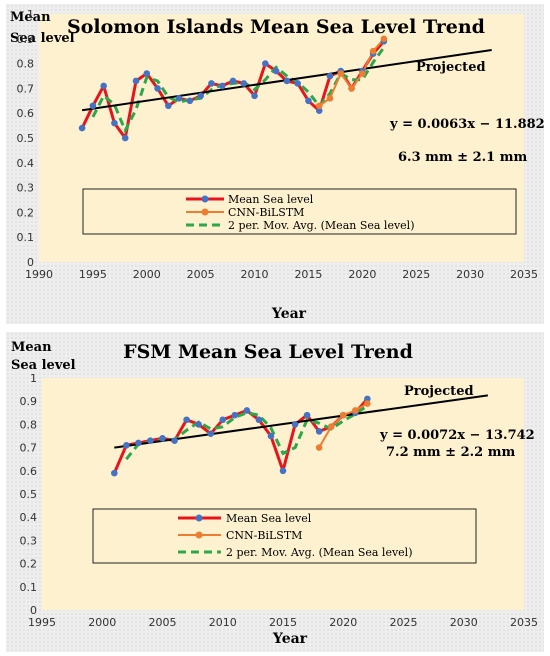  Describe the element at coordinates (42, 38) in the screenshot. I see `y-axis-label-line2: Sea level` at that location.